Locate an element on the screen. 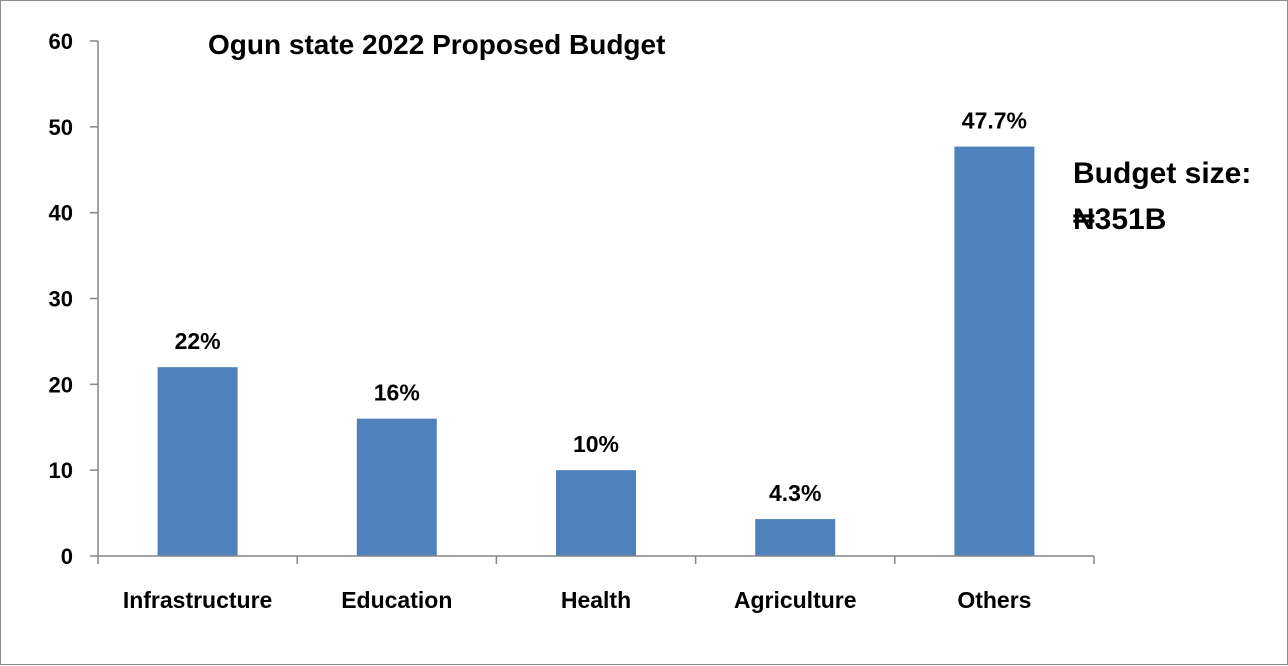  budget-size-value: ₦351B is located at coordinates (1119, 219).